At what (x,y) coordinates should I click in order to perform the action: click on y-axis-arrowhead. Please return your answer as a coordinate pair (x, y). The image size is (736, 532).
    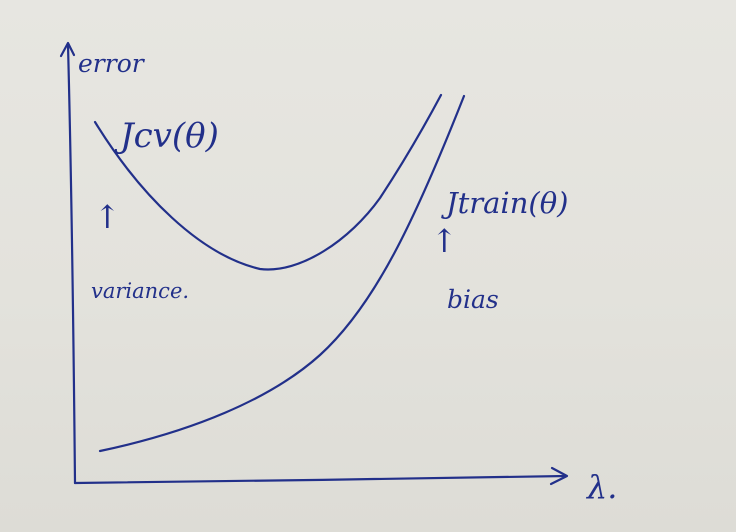
    Looking at the image, I should click on (67, 49).